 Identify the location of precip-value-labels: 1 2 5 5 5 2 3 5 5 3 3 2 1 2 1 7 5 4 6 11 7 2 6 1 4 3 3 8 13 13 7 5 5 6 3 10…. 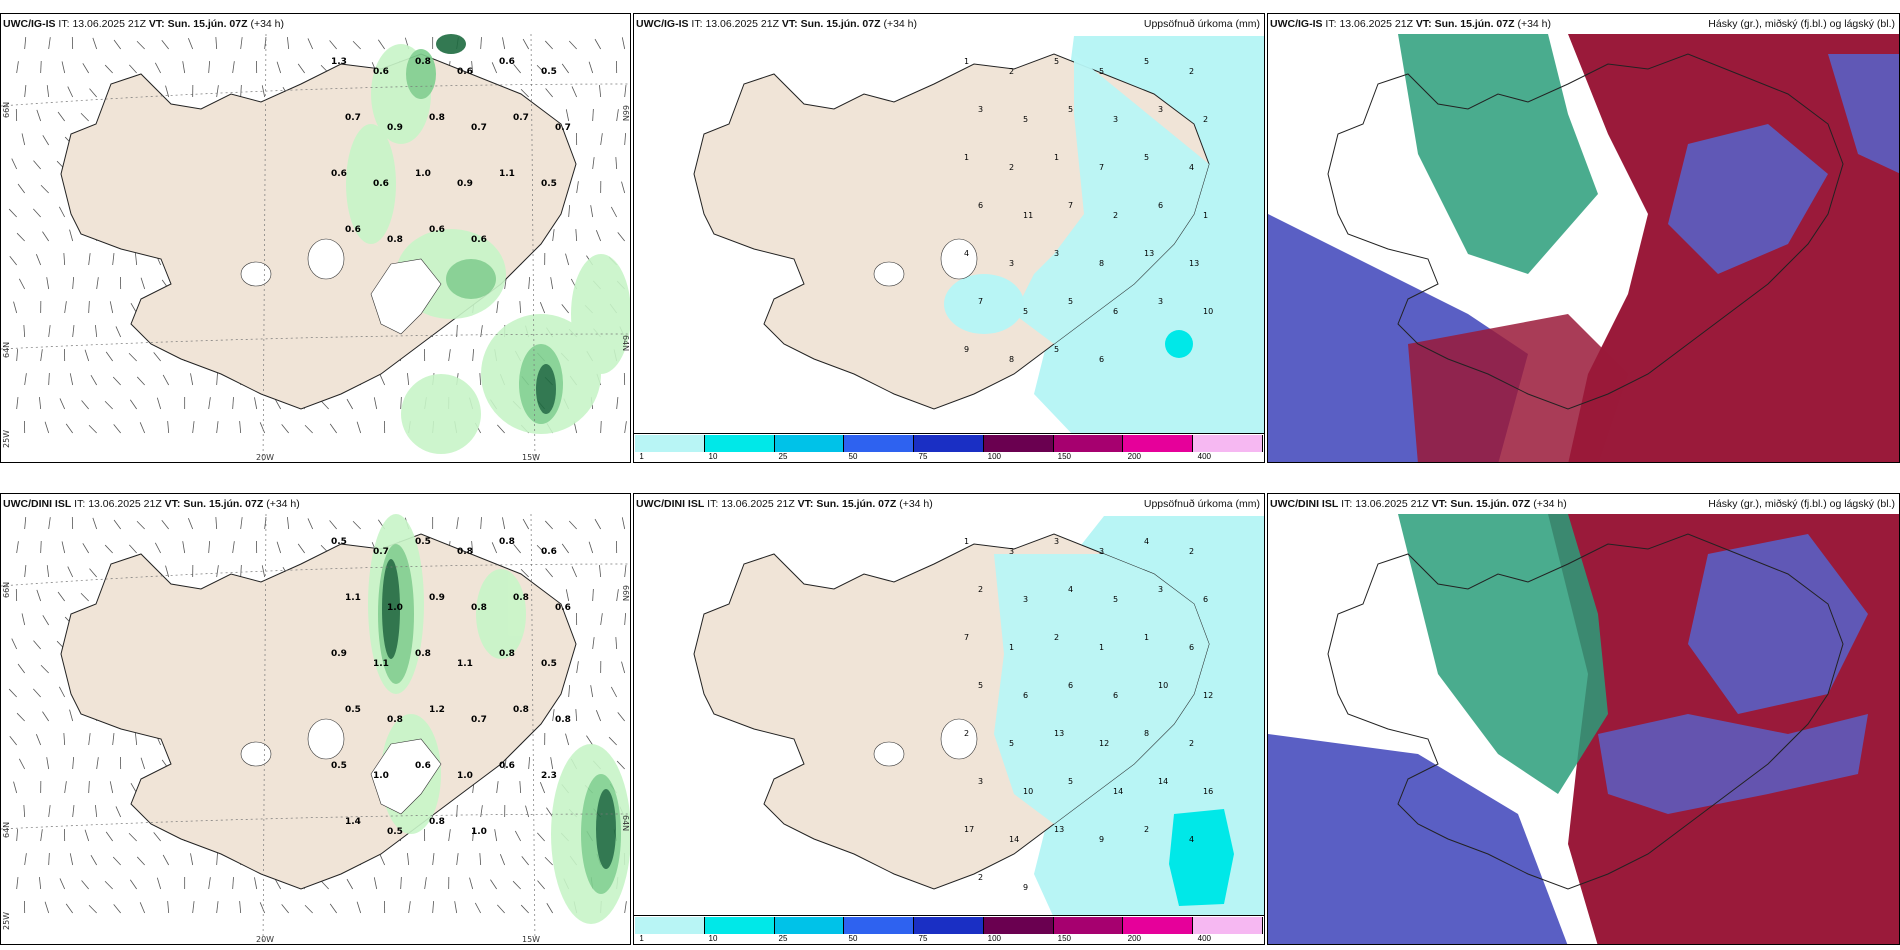
(1088, 210).